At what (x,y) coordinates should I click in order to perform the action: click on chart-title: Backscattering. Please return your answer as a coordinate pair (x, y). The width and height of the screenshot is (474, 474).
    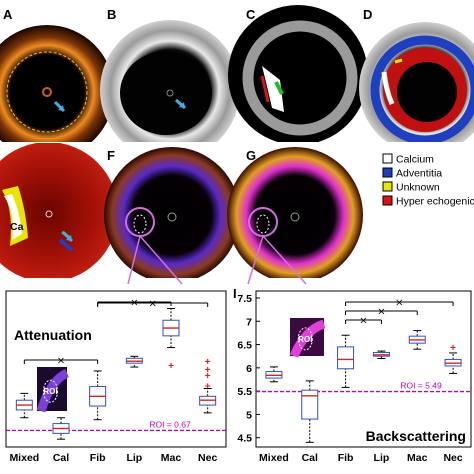
    Looking at the image, I should click on (416, 436).